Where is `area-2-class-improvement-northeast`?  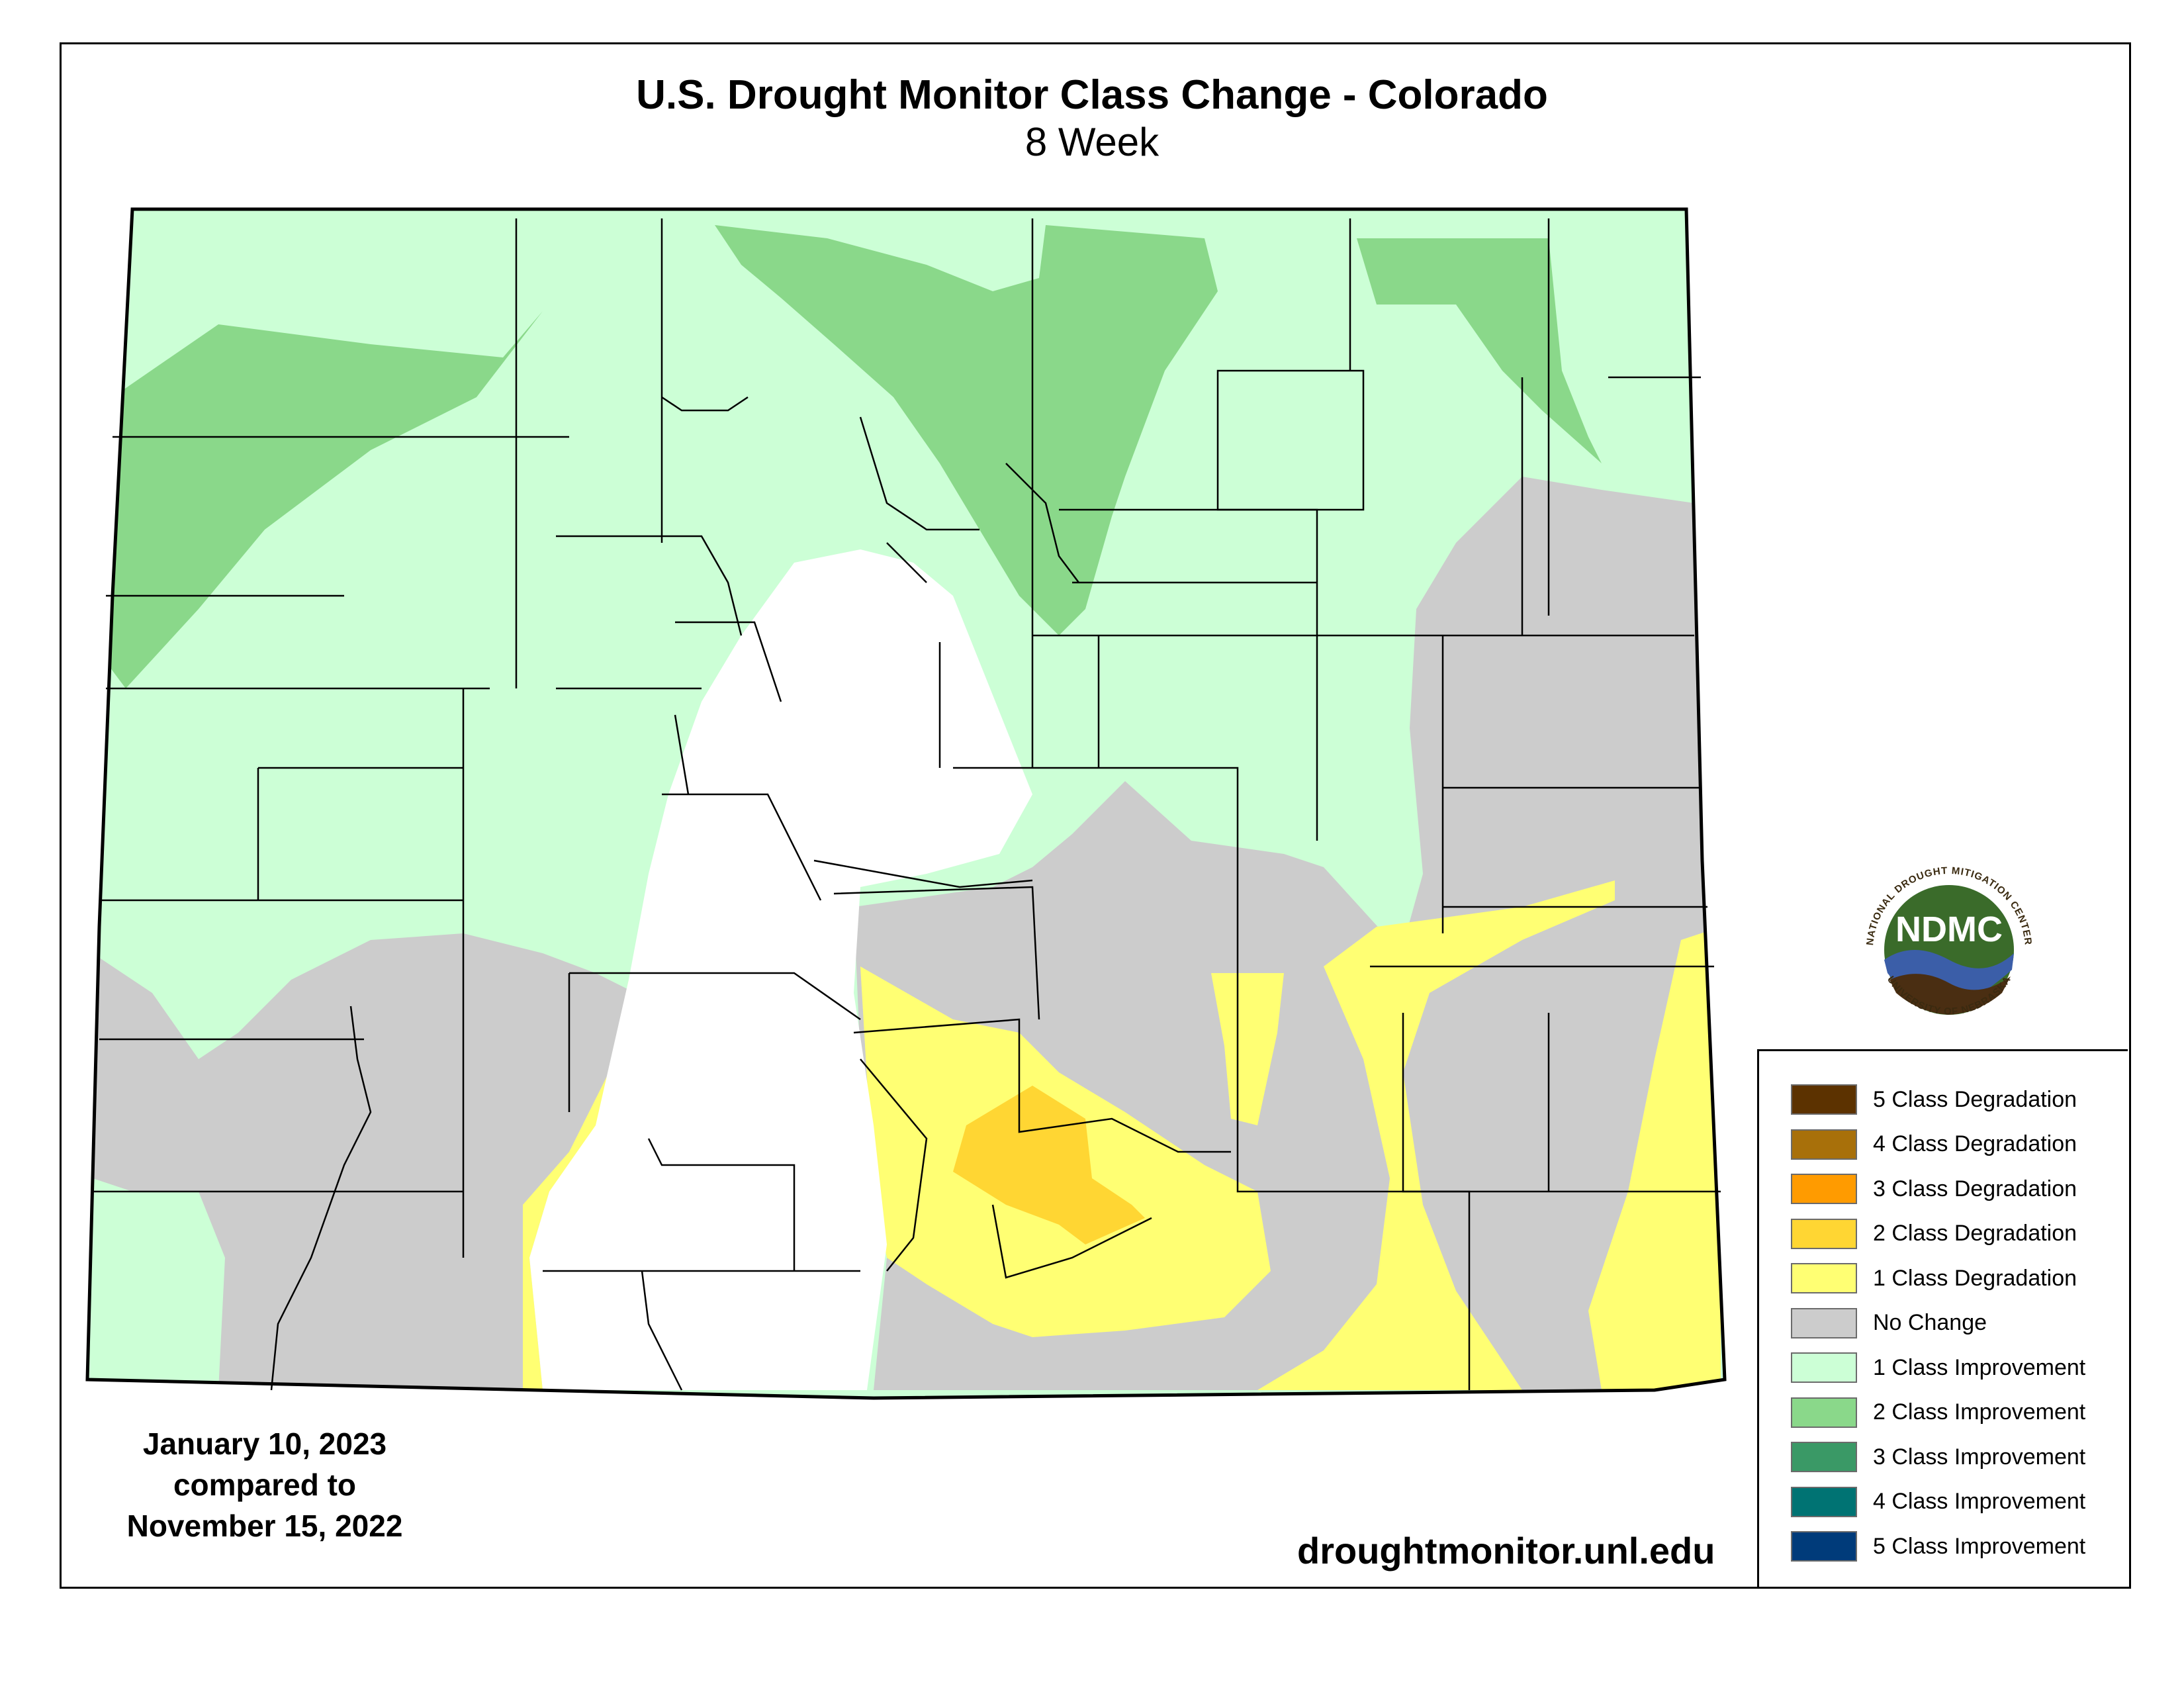
area-2-class-improvement-northeast is located at coordinates (1479, 350).